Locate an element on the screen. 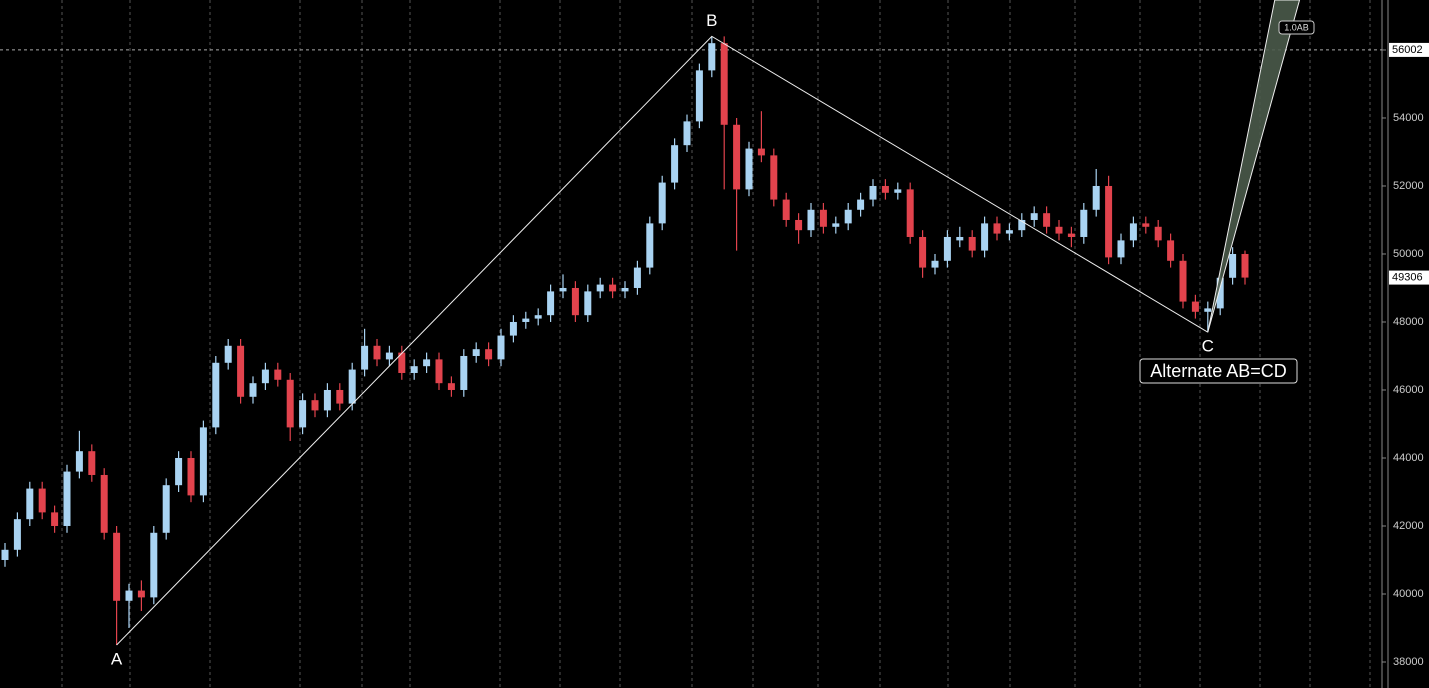 The height and width of the screenshot is (688, 1429). point-label: B is located at coordinates (711, 20).